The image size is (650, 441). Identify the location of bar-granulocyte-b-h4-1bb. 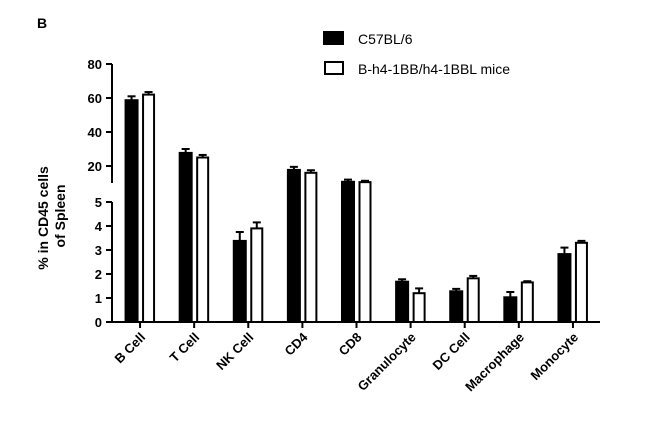
(419, 308).